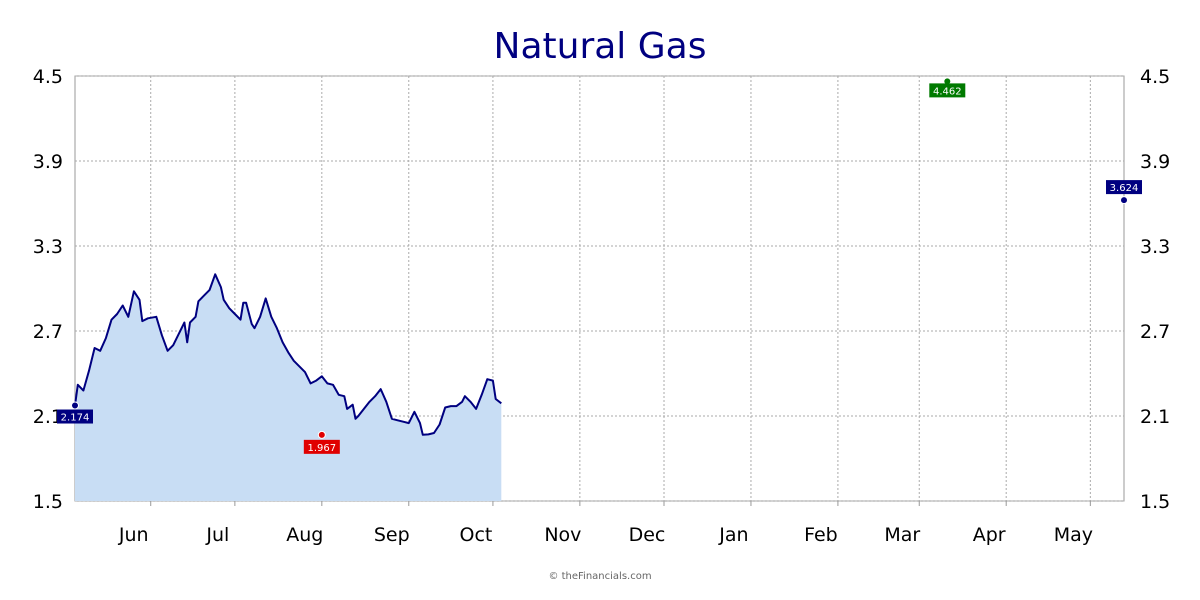  I want to click on x-tick-label: Feb, so click(821, 535).